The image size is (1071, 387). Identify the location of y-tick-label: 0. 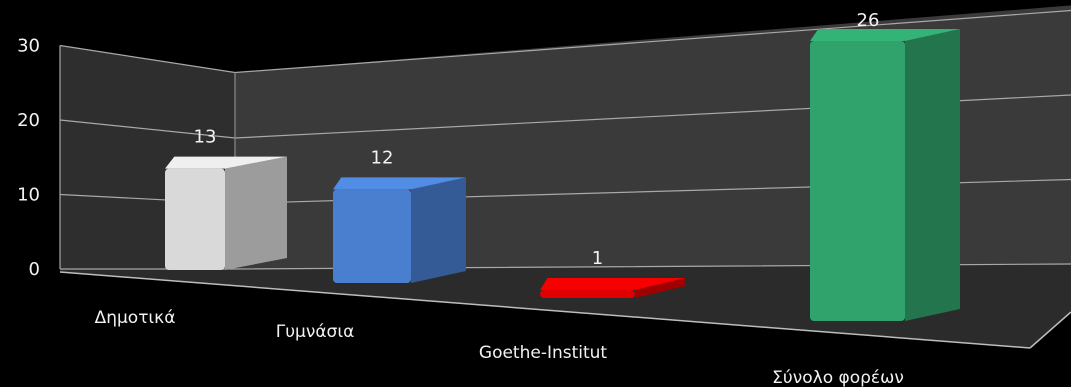
(34, 269).